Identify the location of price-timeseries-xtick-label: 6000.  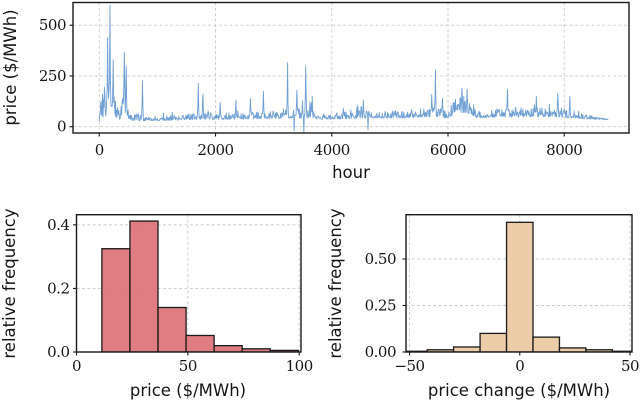
(448, 150).